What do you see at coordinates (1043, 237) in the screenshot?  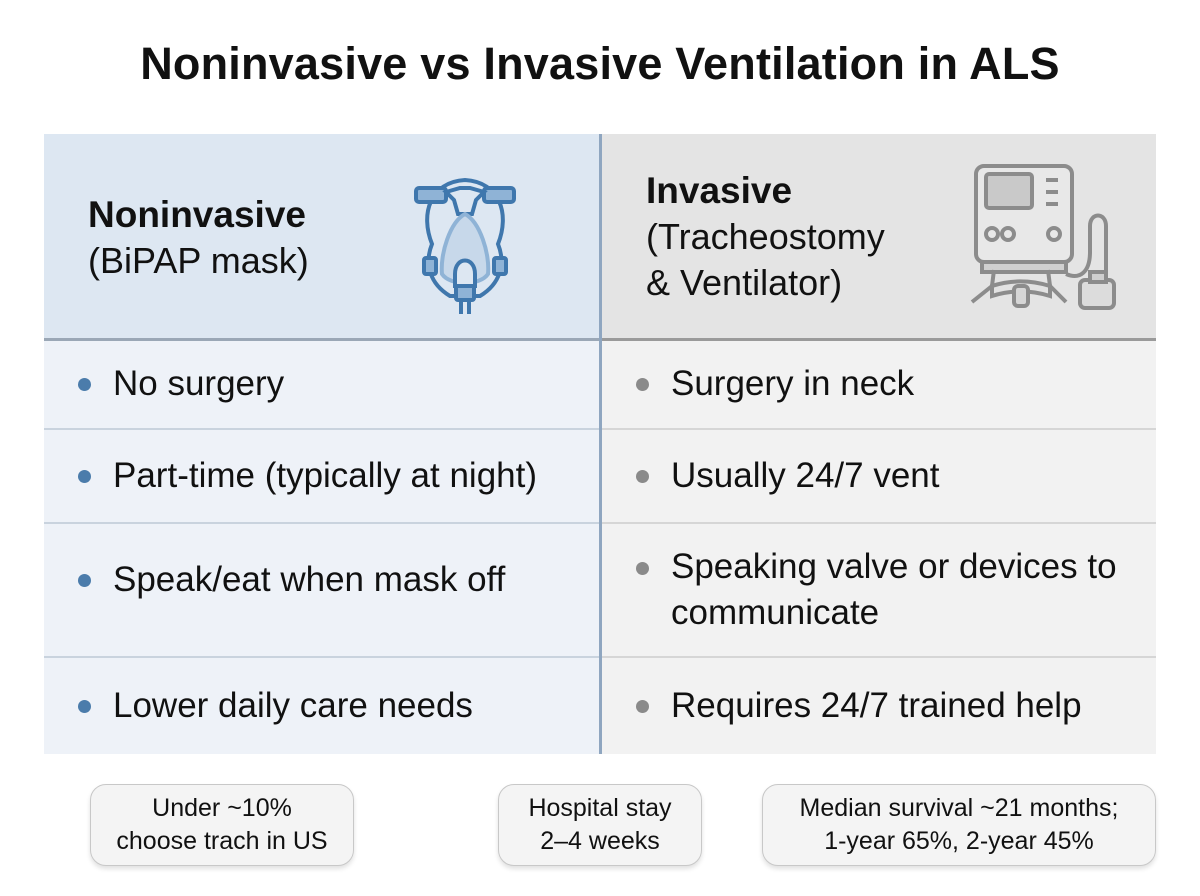 I see `ventilator-icon` at bounding box center [1043, 237].